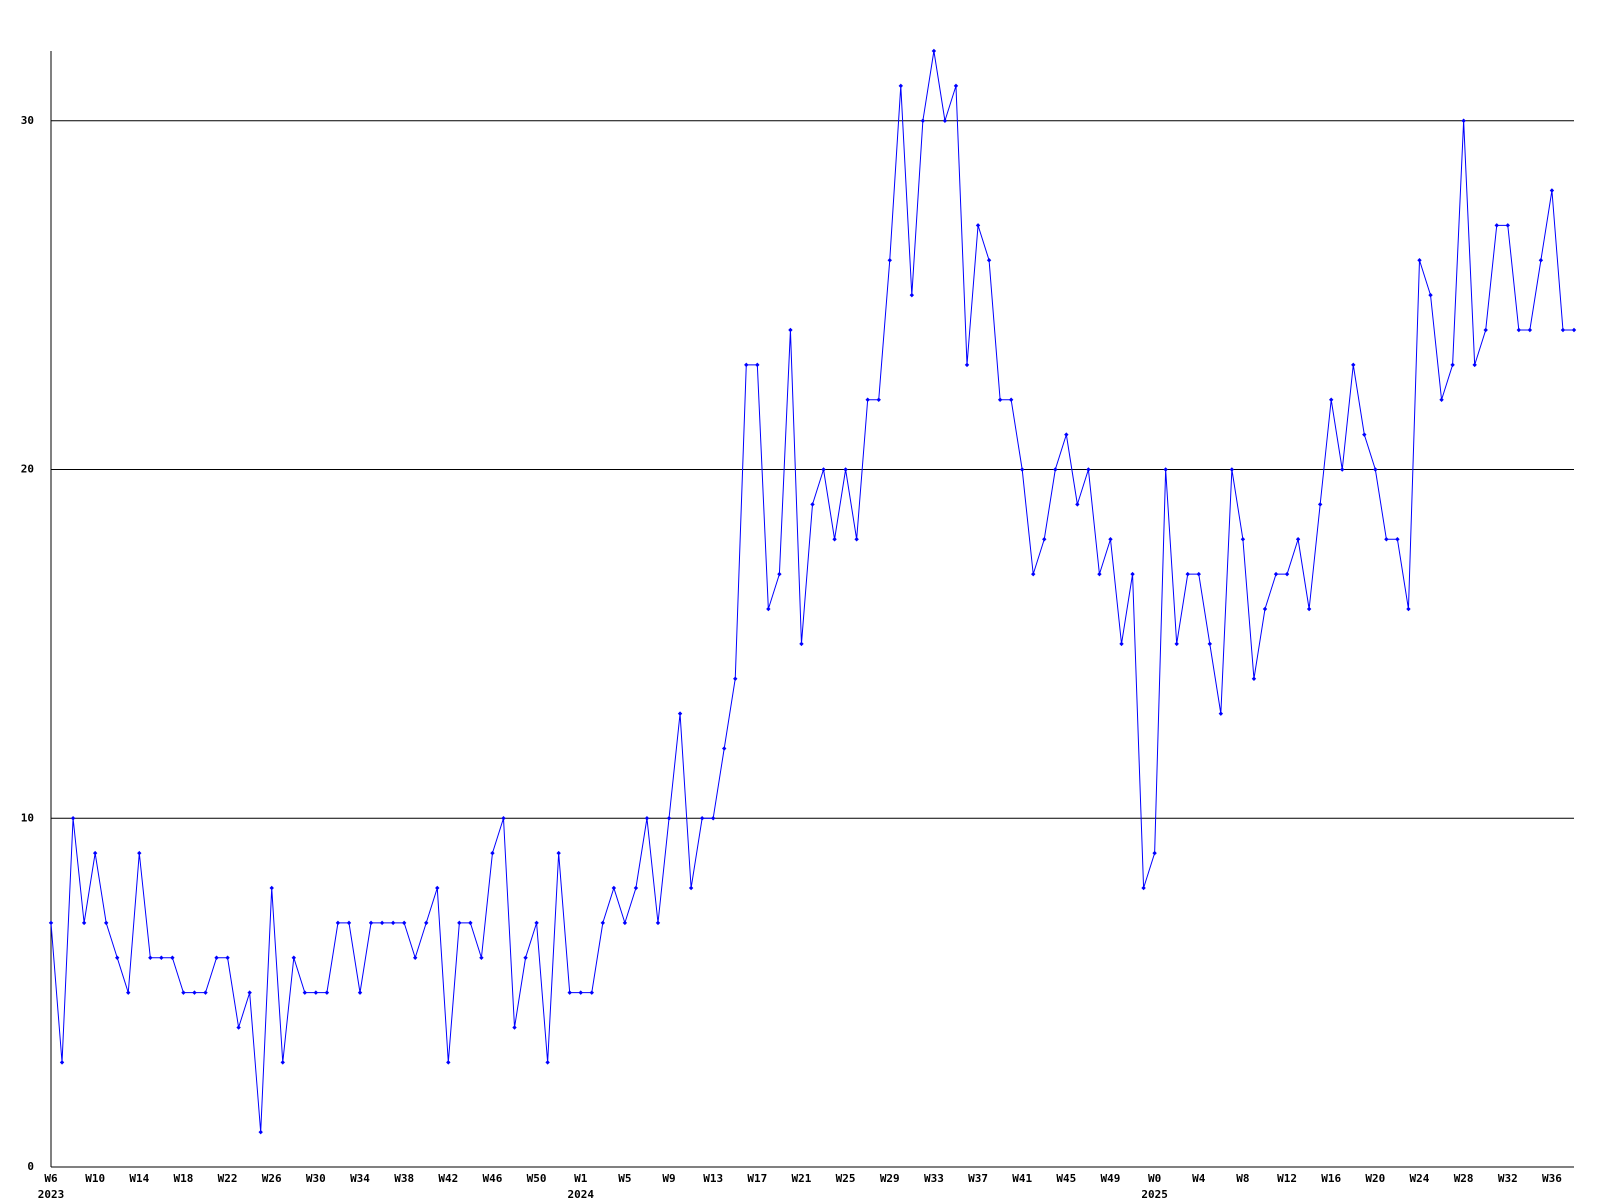 The image size is (1600, 1200). What do you see at coordinates (890, 1178) in the screenshot?
I see `x-tick-label: W29` at bounding box center [890, 1178].